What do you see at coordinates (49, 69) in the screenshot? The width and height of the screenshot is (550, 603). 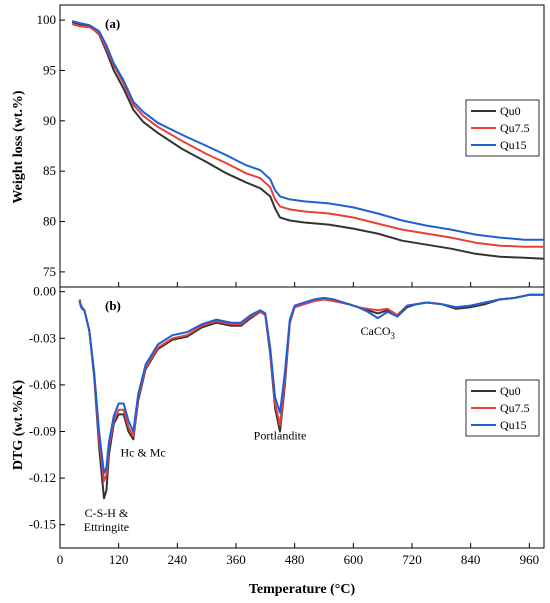 I see `y-tick-label: 95` at bounding box center [49, 69].